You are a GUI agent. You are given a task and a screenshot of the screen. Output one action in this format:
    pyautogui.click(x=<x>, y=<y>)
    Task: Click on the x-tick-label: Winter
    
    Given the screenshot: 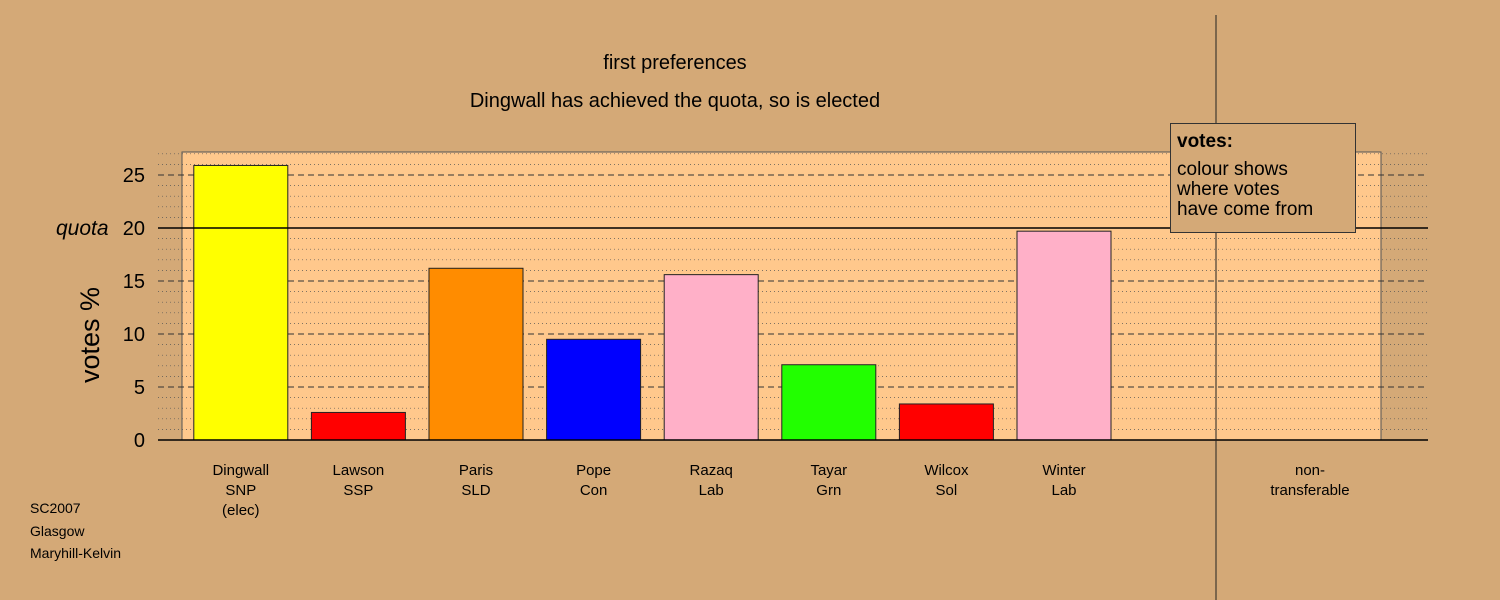 What is the action you would take?
    pyautogui.click(x=1063, y=470)
    